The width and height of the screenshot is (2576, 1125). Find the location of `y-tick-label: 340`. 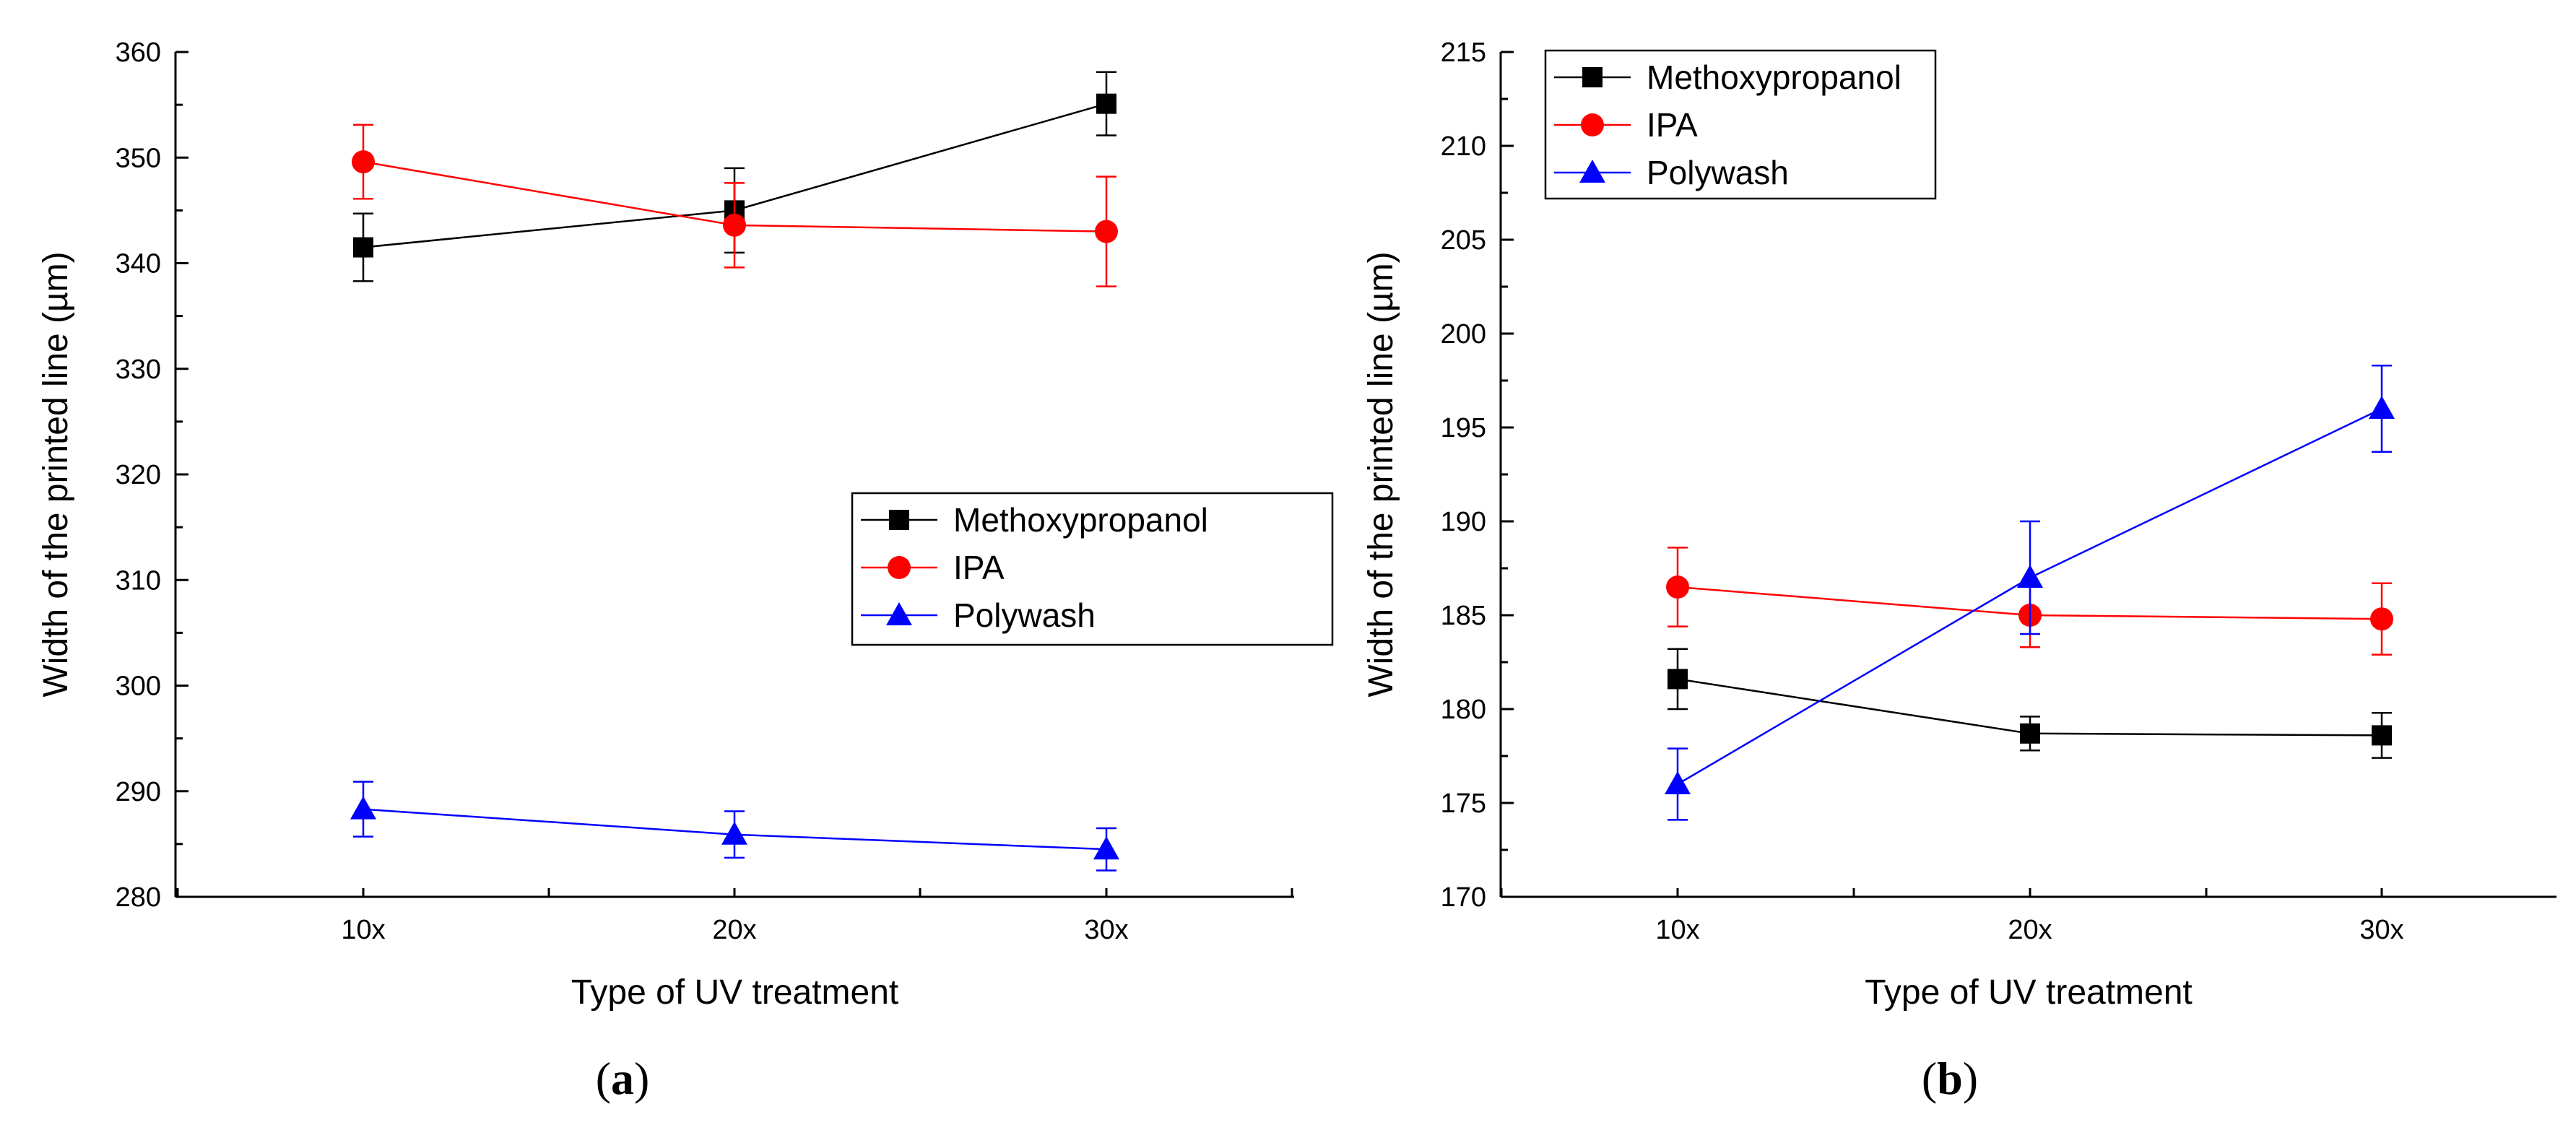

y-tick-label: 340 is located at coordinates (138, 264).